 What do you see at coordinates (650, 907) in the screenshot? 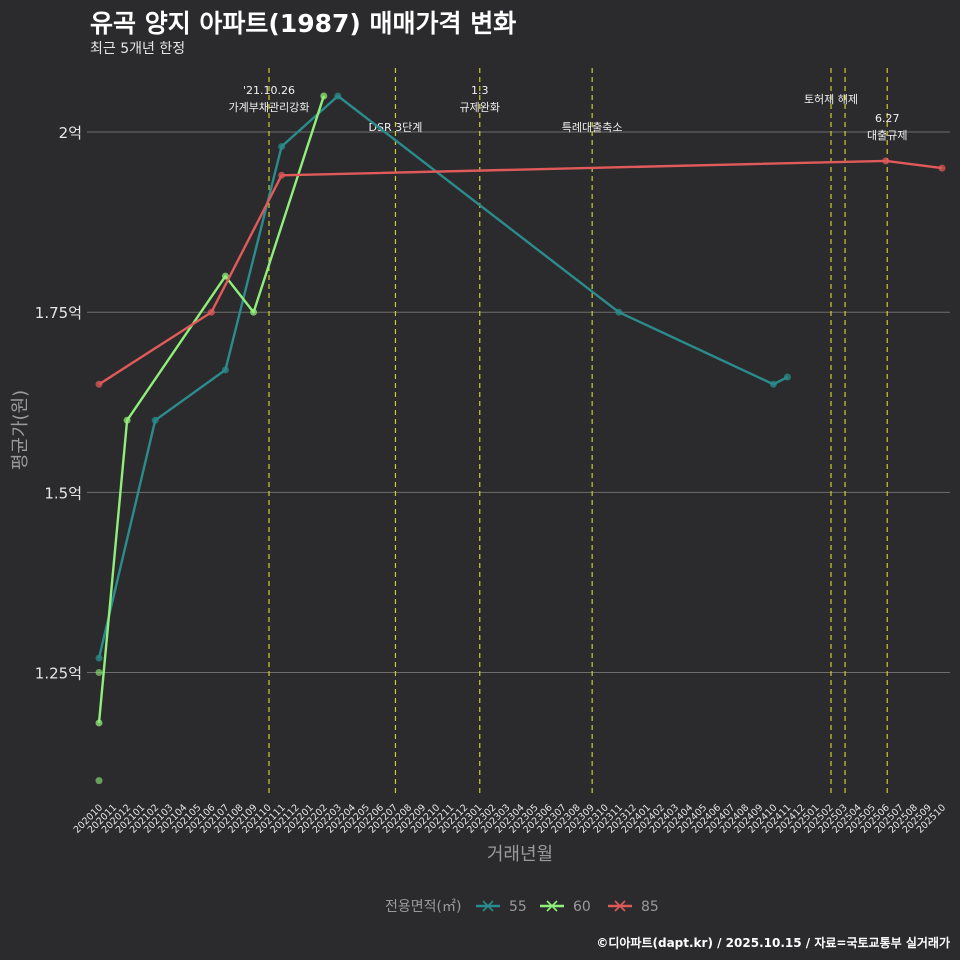
I see `legend-label-85: 85` at bounding box center [650, 907].